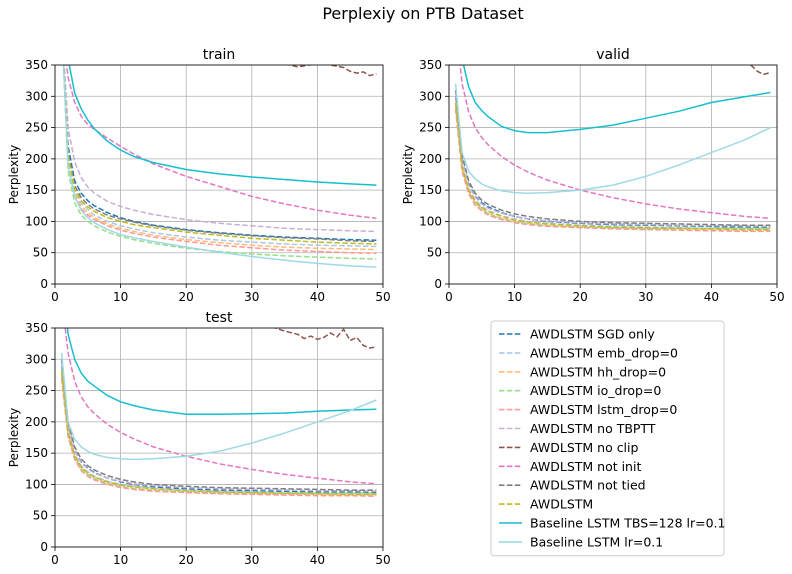  What do you see at coordinates (603, 409) in the screenshot?
I see `legend-label: AWDLSTM lstm_drop=0` at bounding box center [603, 409].